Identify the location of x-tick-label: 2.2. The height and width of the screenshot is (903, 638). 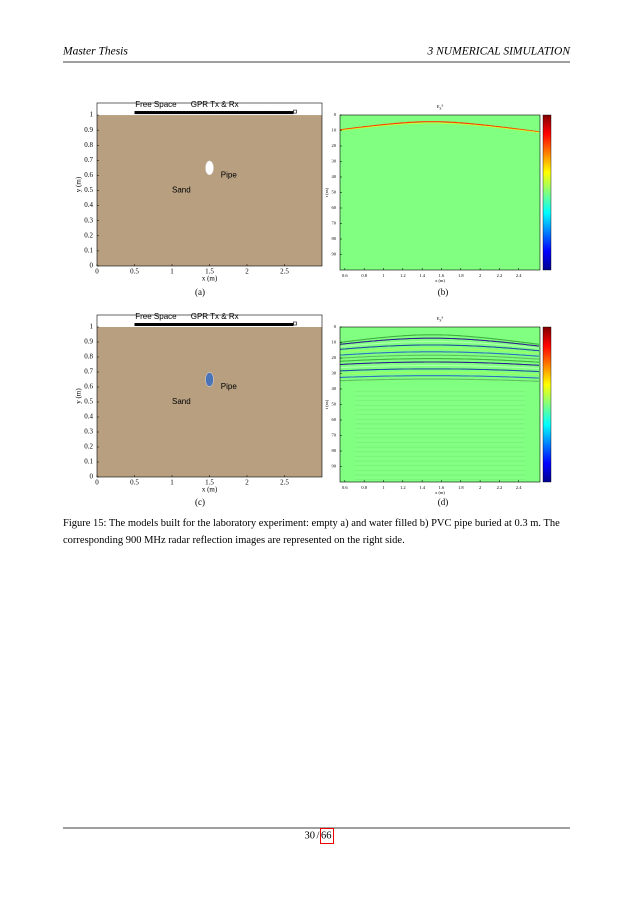
(500, 487).